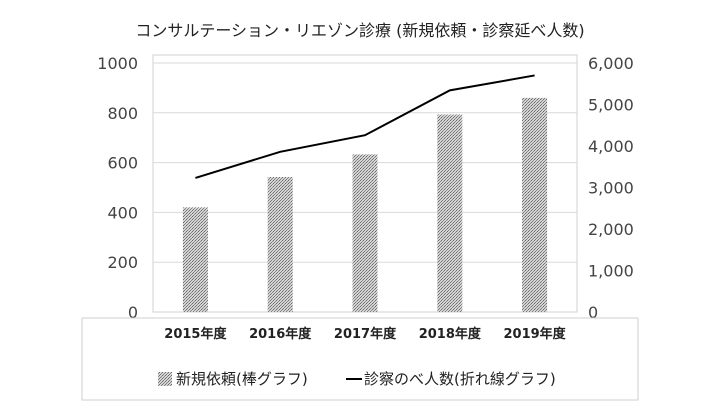 This screenshot has height=405, width=720. I want to click on x-tick-label: 2019年度, so click(535, 334).